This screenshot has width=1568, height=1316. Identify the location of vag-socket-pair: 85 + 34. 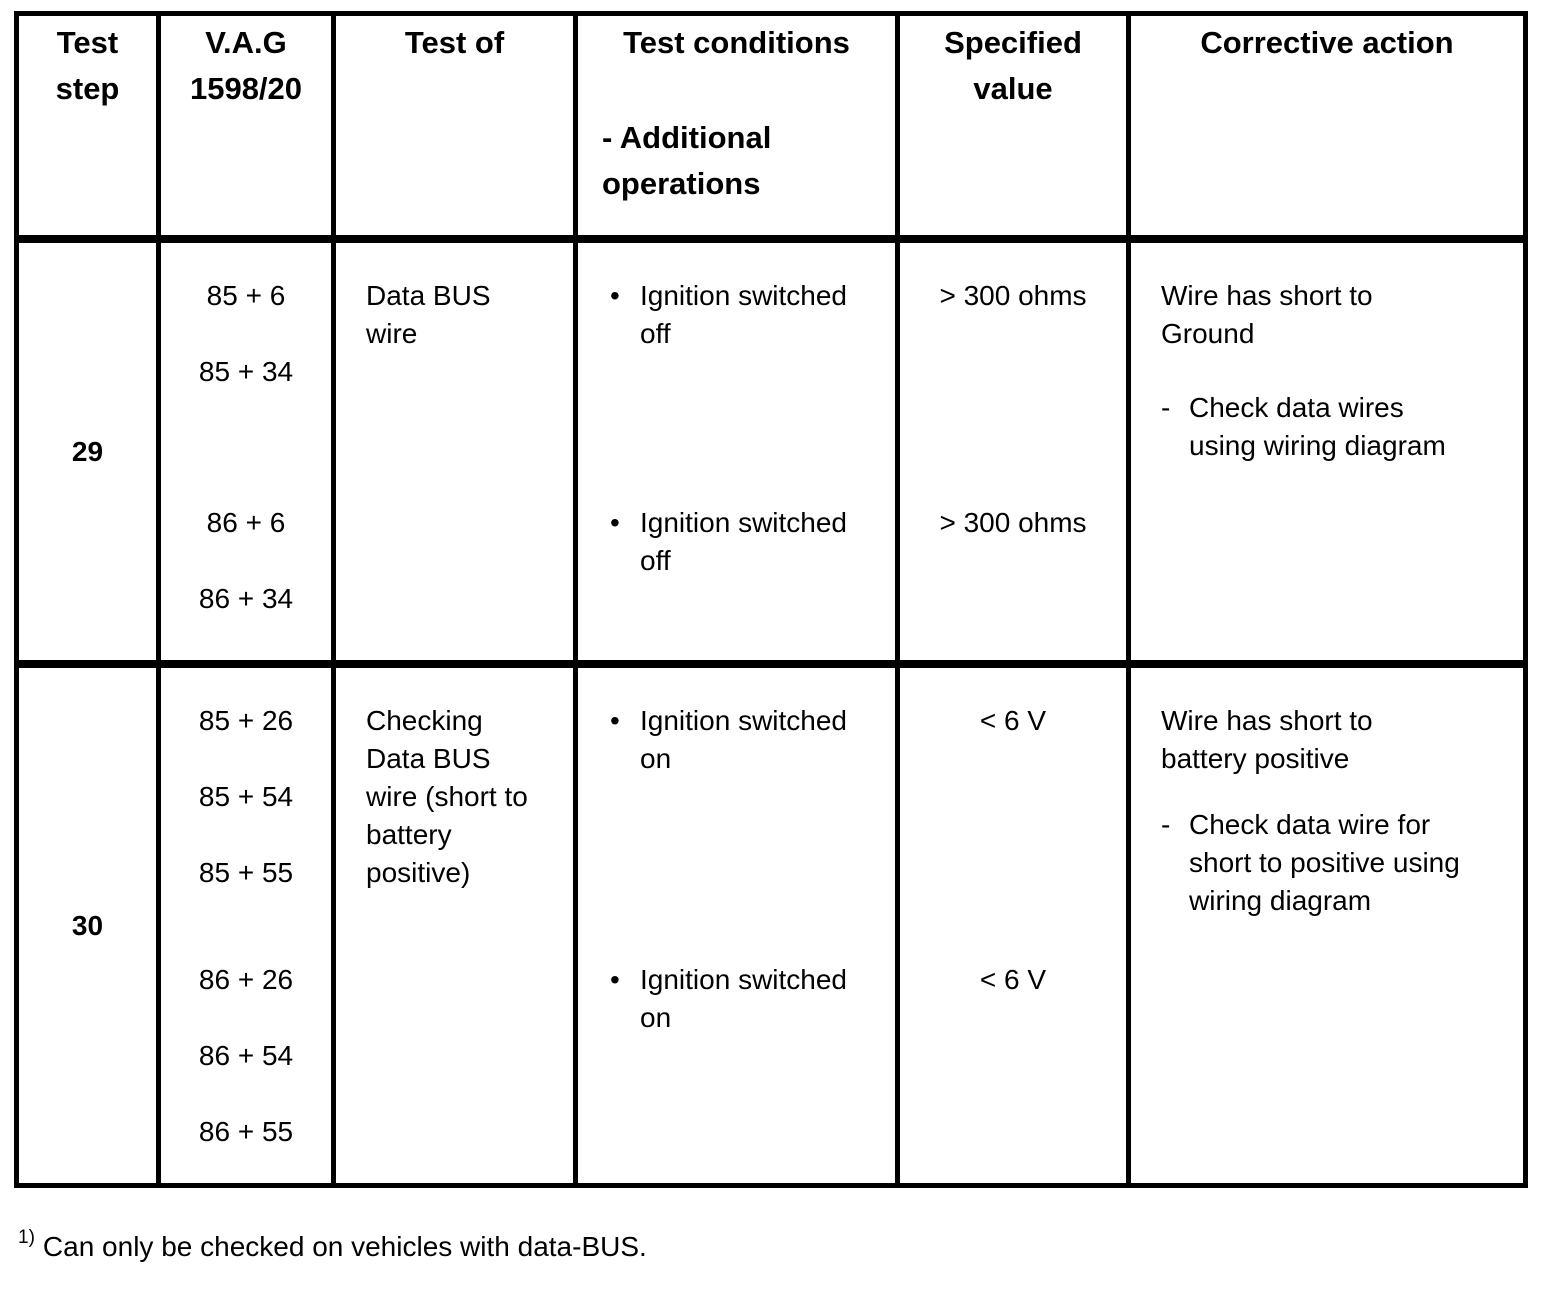
(246, 371).